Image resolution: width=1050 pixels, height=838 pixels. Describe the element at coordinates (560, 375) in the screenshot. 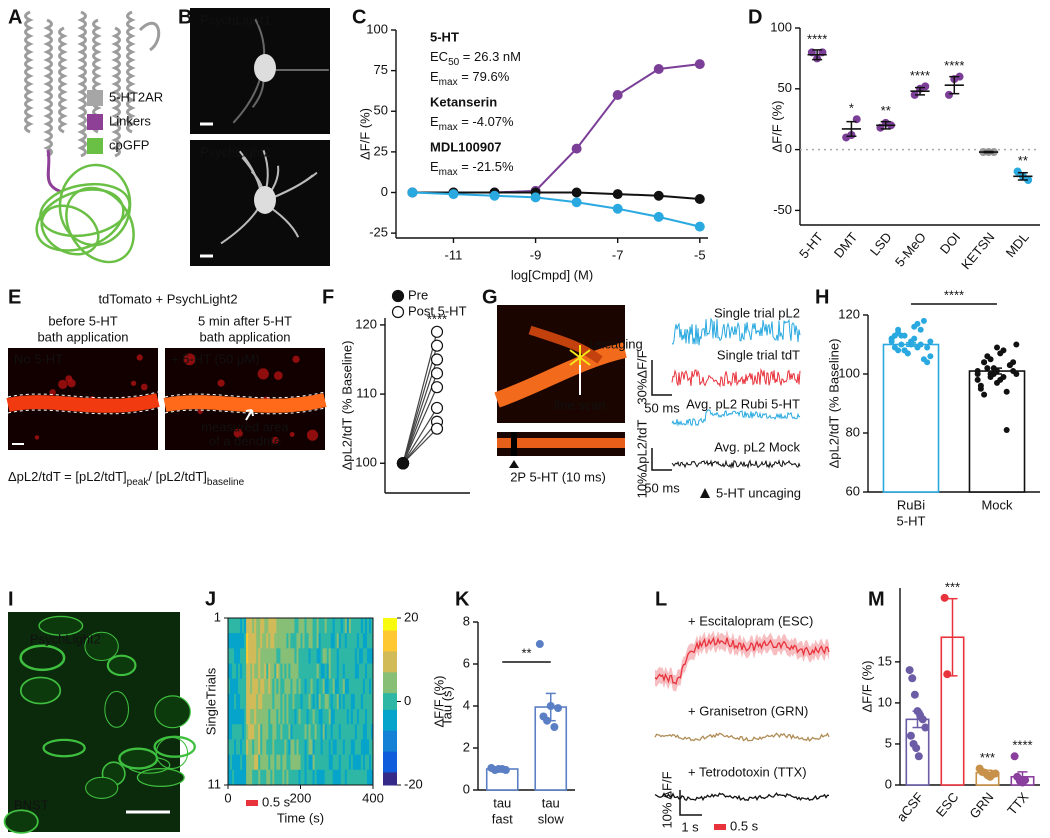

I see `dendrite` at that location.